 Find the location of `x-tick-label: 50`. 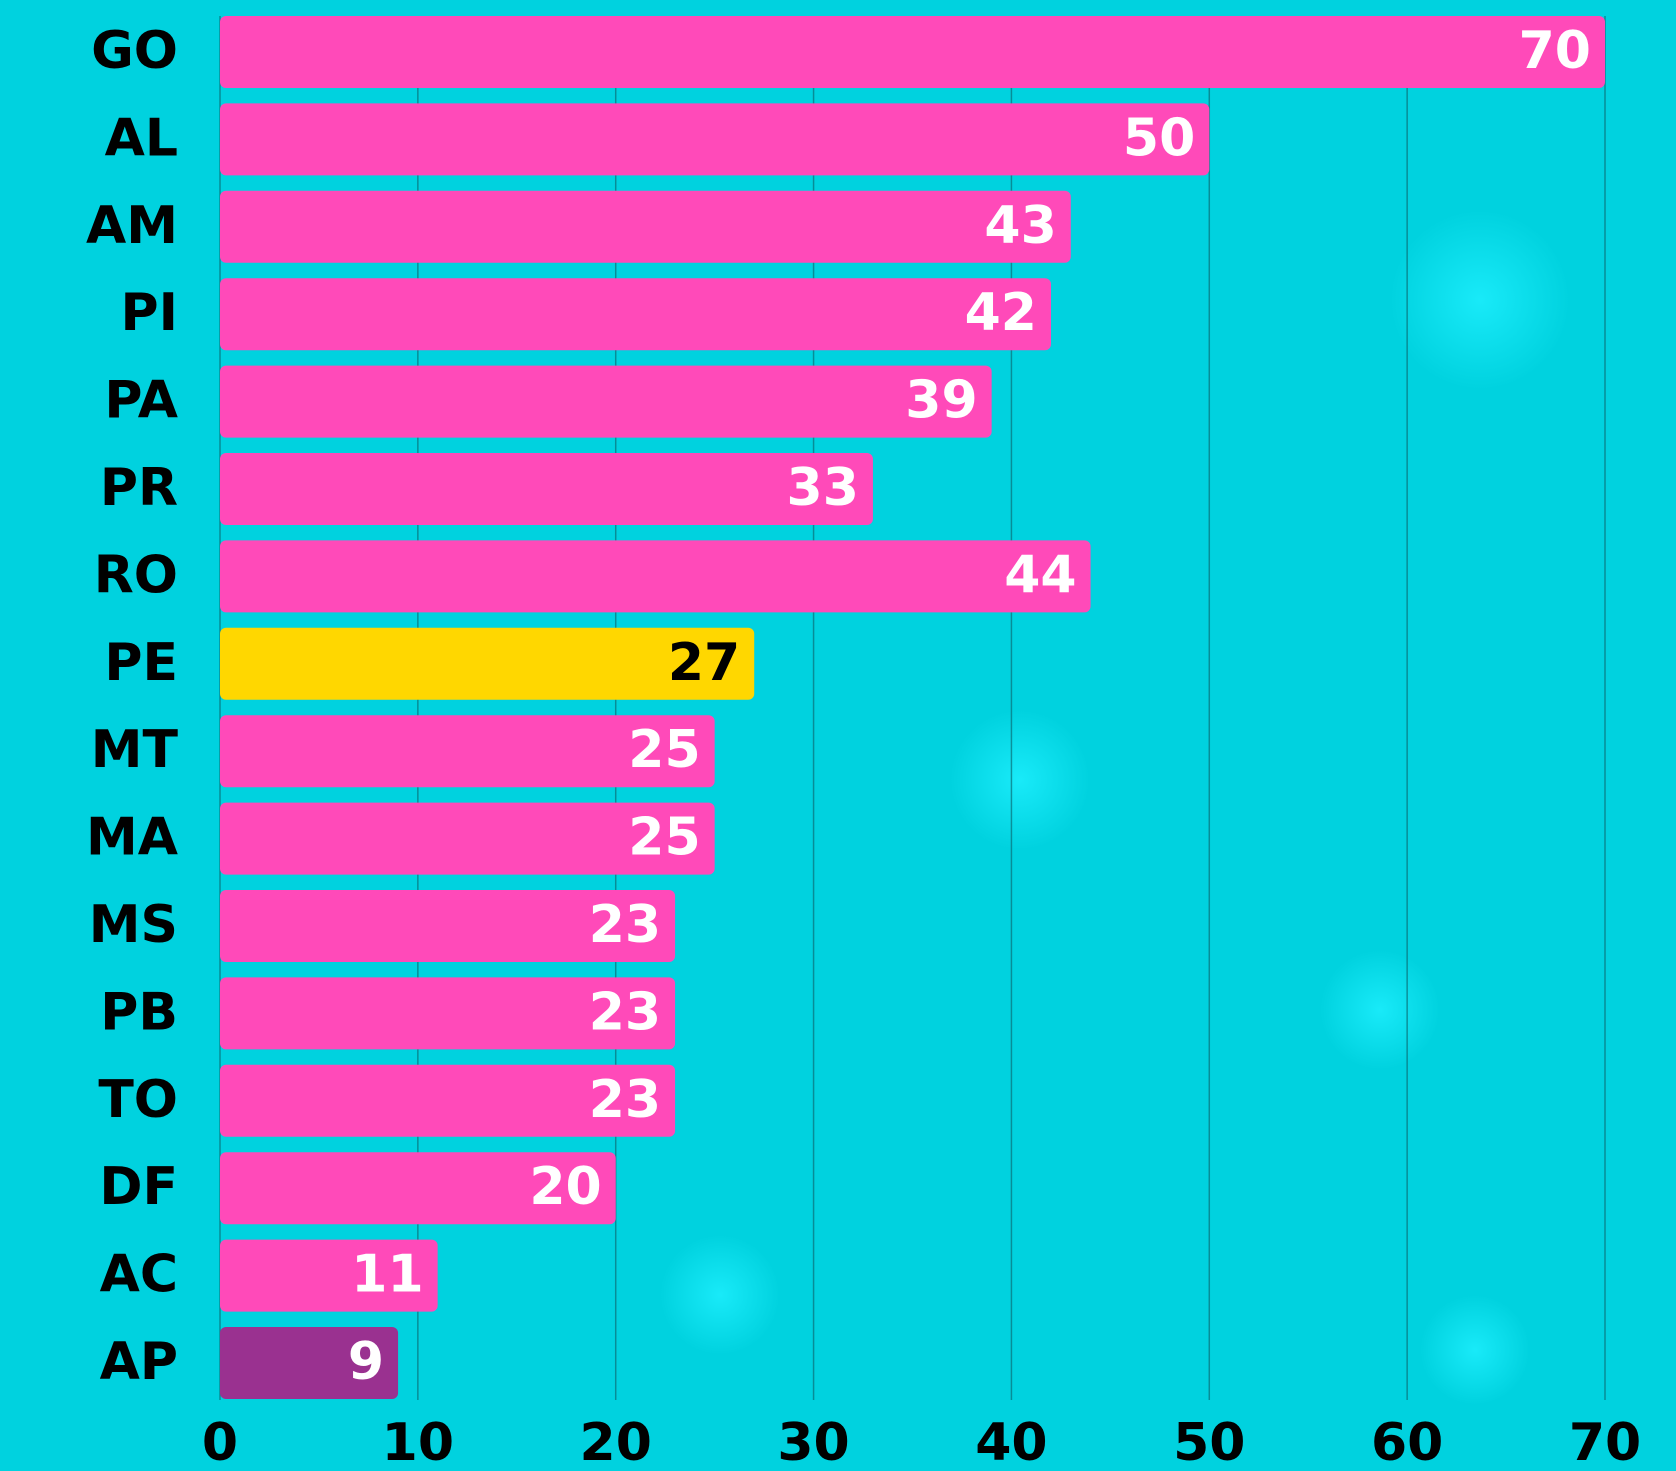

x-tick-label: 50 is located at coordinates (1209, 1442).